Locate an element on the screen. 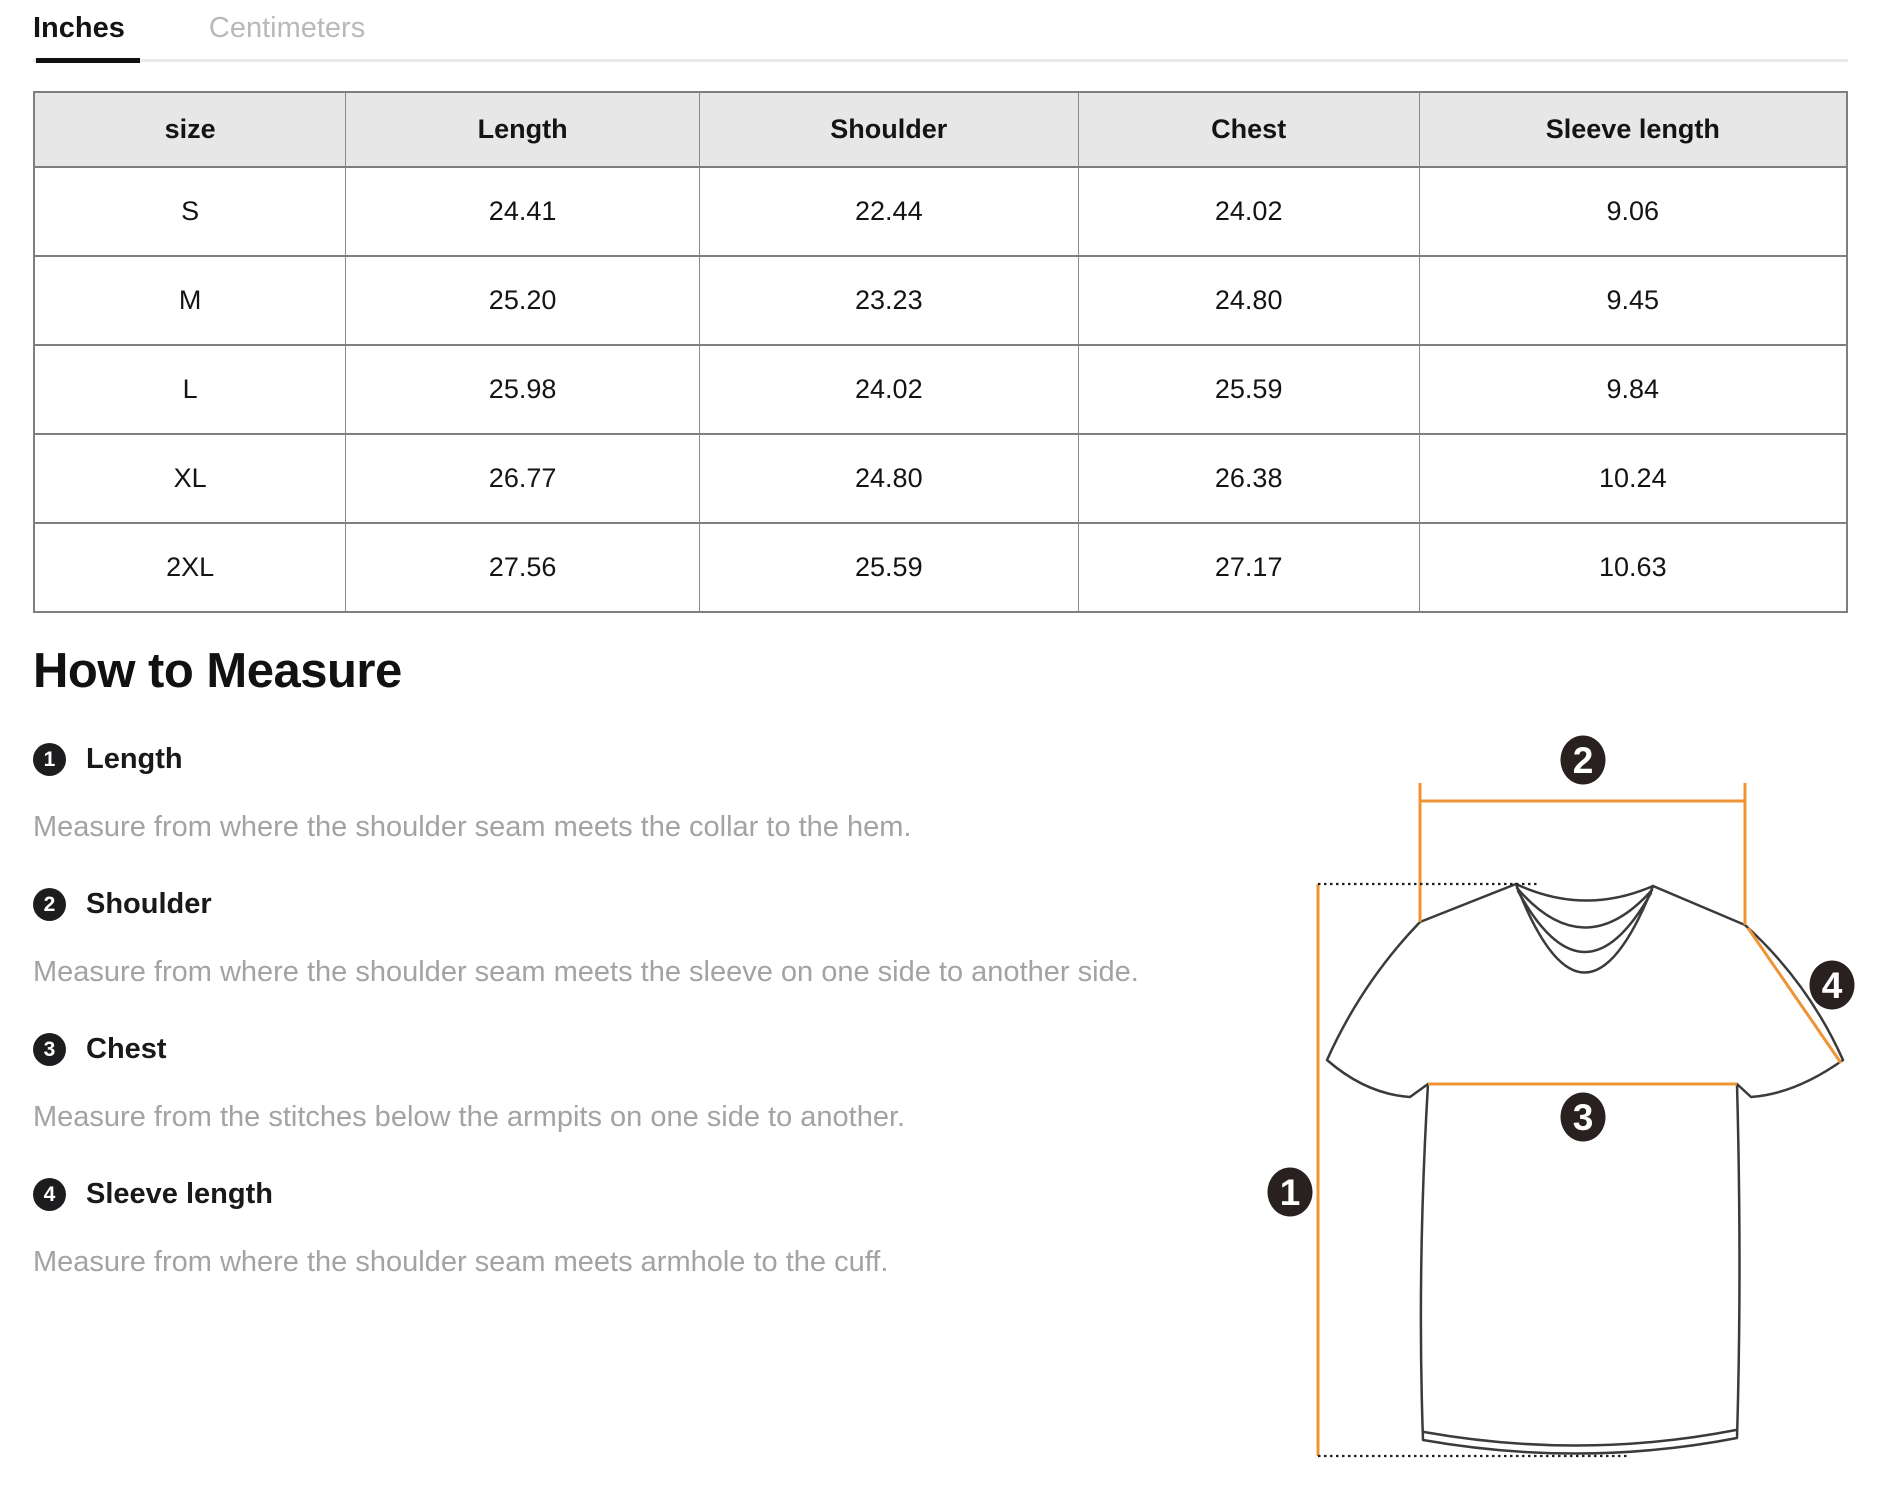 The image size is (1881, 1496). header-chest: Chest is located at coordinates (1248, 129).